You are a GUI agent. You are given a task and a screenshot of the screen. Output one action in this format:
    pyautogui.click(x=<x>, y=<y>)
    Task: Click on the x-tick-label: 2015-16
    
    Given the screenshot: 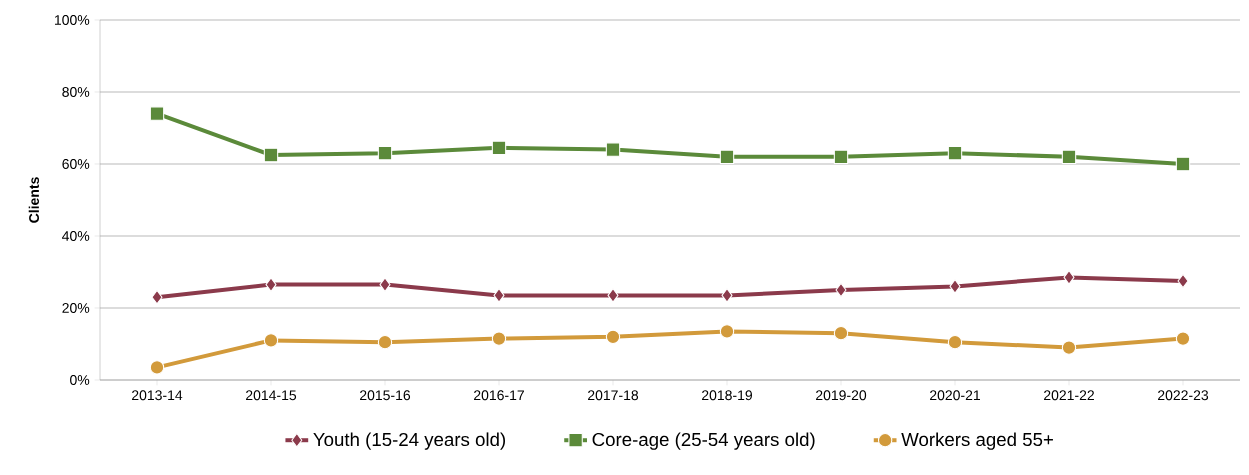 What is the action you would take?
    pyautogui.click(x=385, y=395)
    